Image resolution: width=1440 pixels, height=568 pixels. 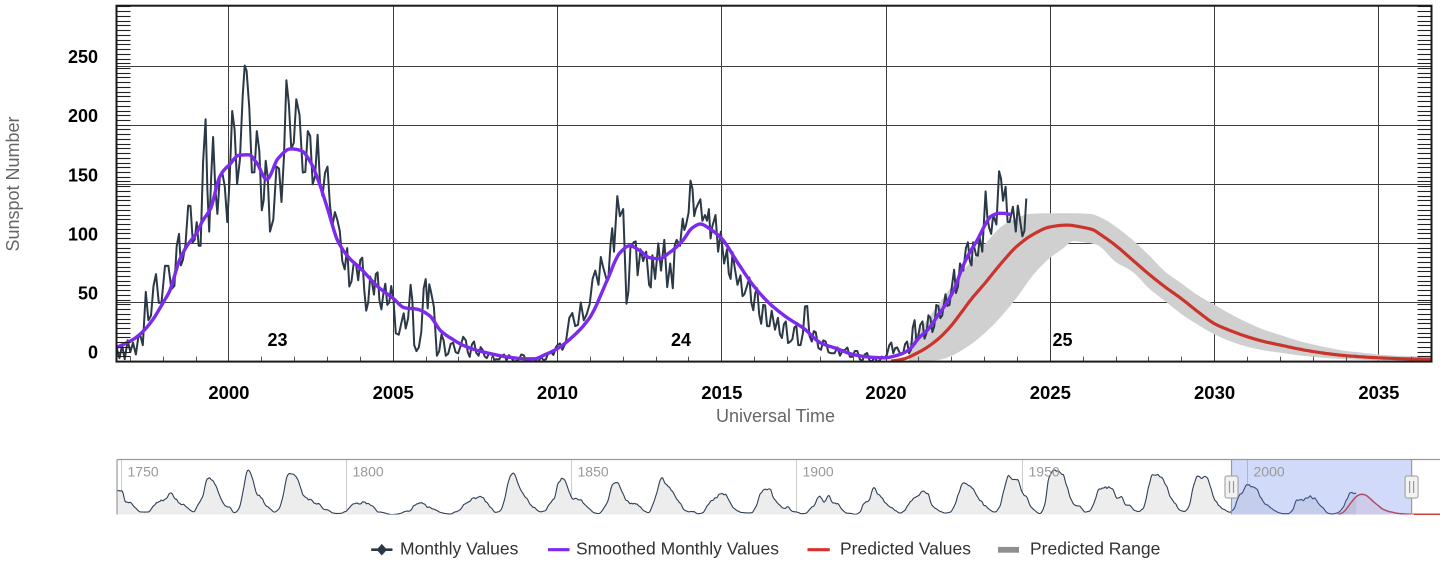 I want to click on svg-text: 150, so click(x=83, y=175).